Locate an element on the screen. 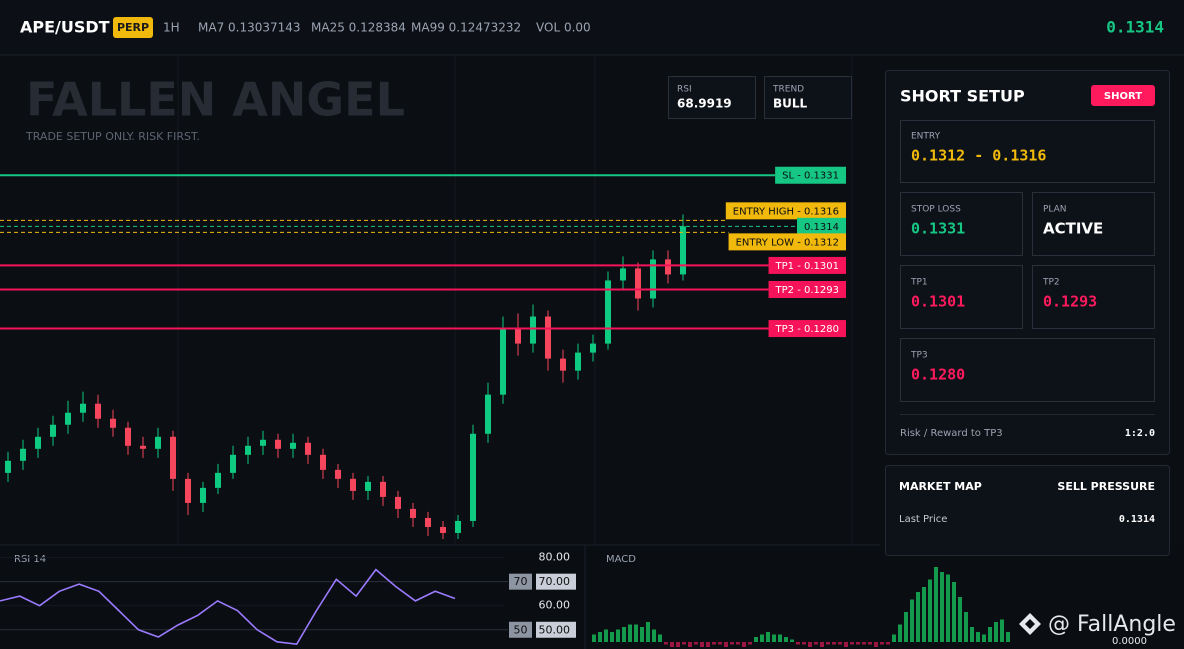  rr-label: Risk / Reward to TP3 is located at coordinates (951, 433).